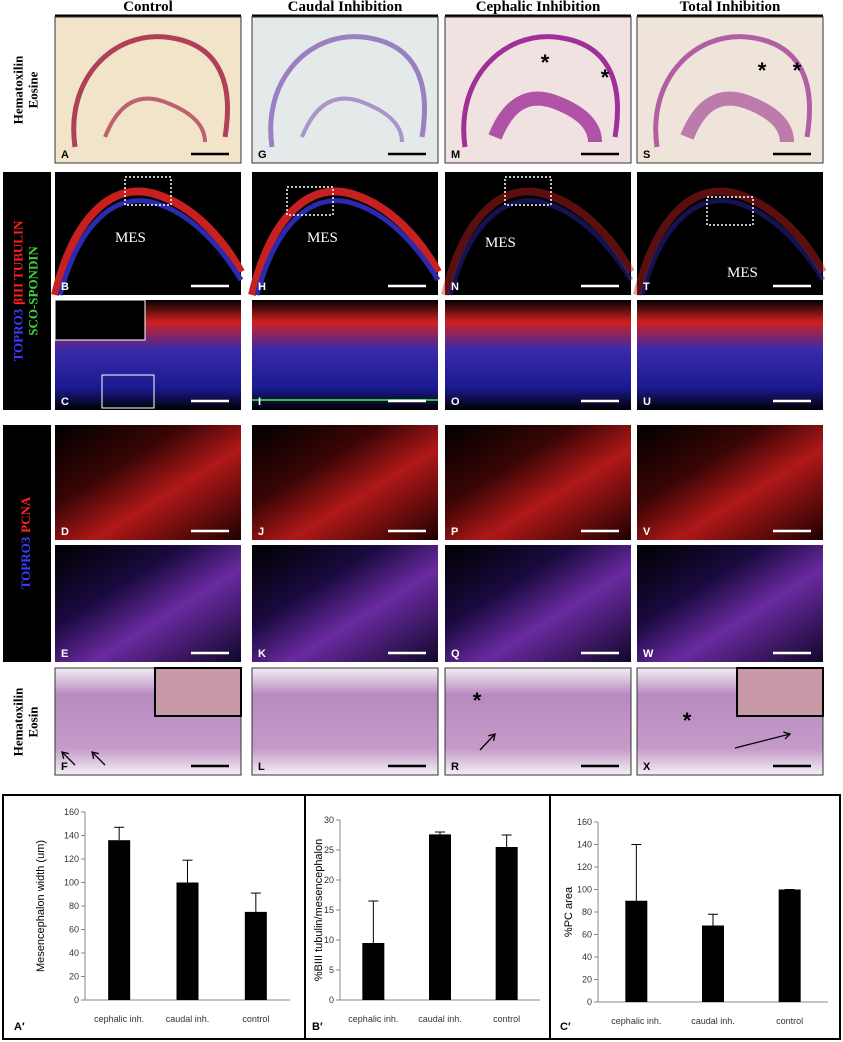 The width and height of the screenshot is (843, 1042). What do you see at coordinates (587, 980) in the screenshot?
I see `y-tick-label: 20` at bounding box center [587, 980].